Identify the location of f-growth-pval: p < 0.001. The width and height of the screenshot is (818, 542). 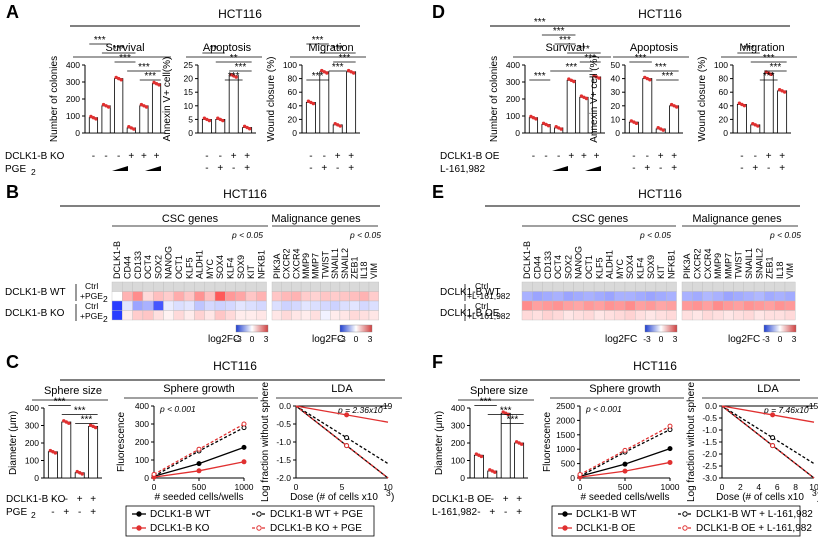
(603, 409).